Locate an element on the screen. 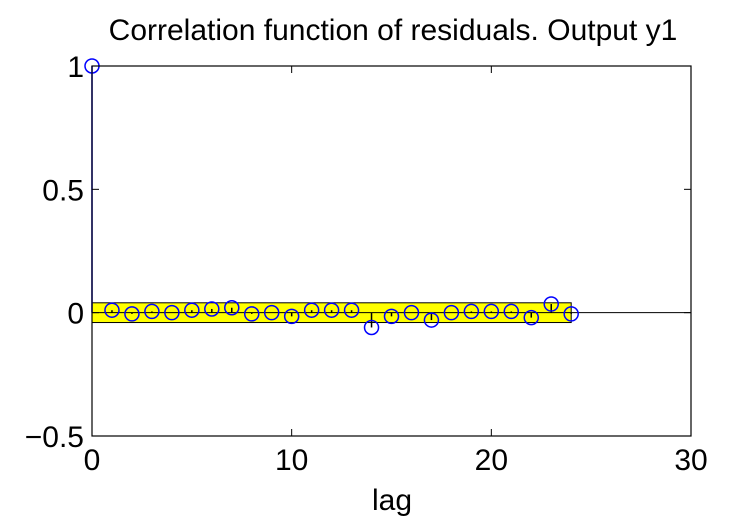 The height and width of the screenshot is (525, 747). y-tick-label: 0.5 is located at coordinates (63, 190).